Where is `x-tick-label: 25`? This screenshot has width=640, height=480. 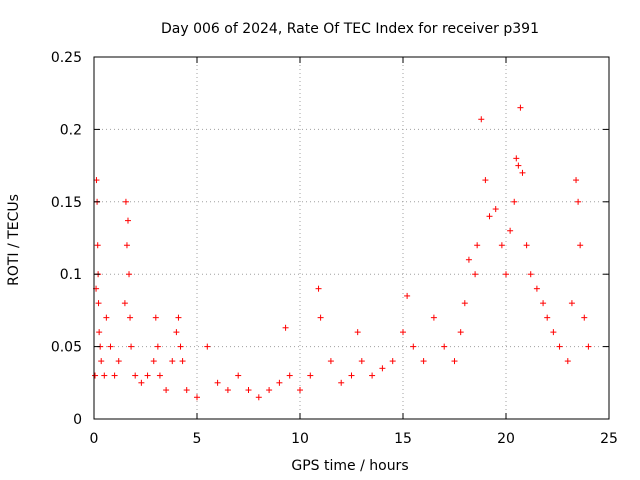
x-tick-label: 25 is located at coordinates (609, 439).